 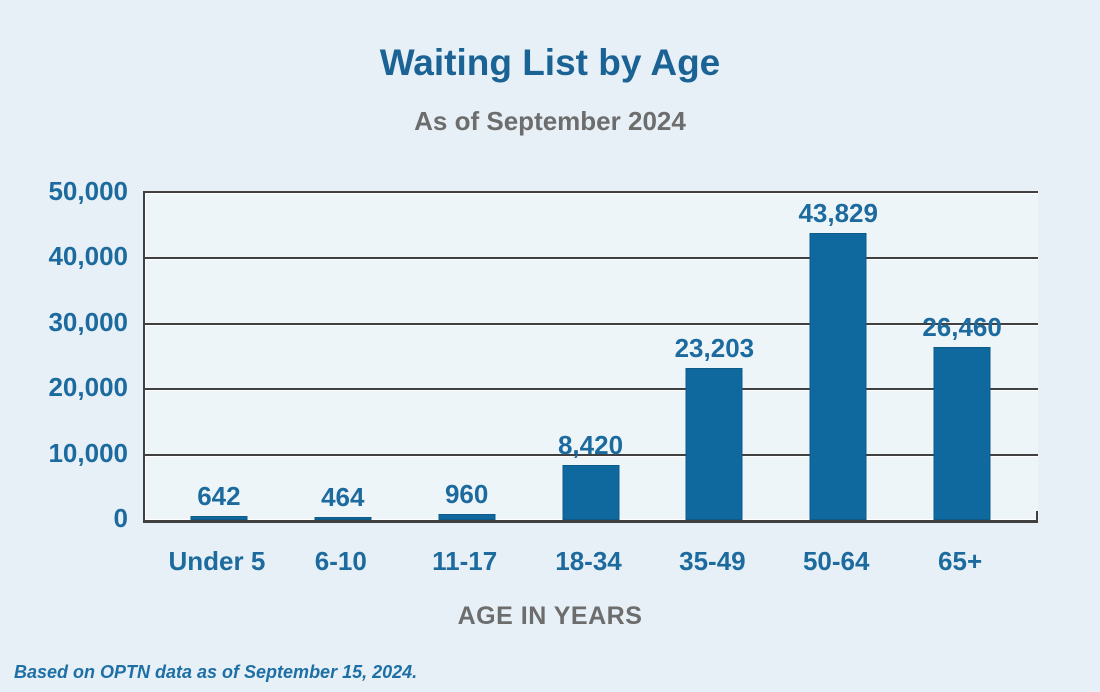 I want to click on x-tick-label: Under 5, so click(x=217, y=561).